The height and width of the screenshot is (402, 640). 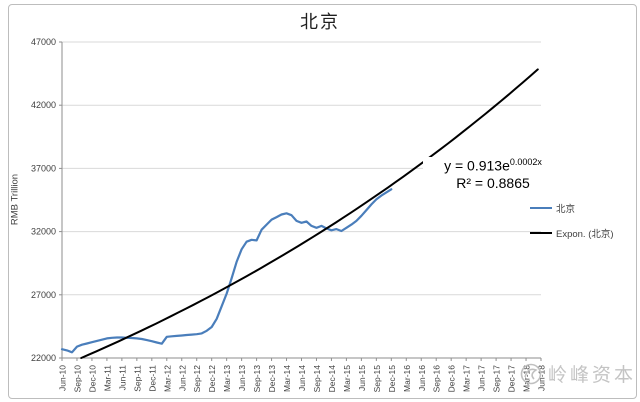 What do you see at coordinates (227, 378) in the screenshot?
I see `x-axis-tick-label: Mar-13` at bounding box center [227, 378].